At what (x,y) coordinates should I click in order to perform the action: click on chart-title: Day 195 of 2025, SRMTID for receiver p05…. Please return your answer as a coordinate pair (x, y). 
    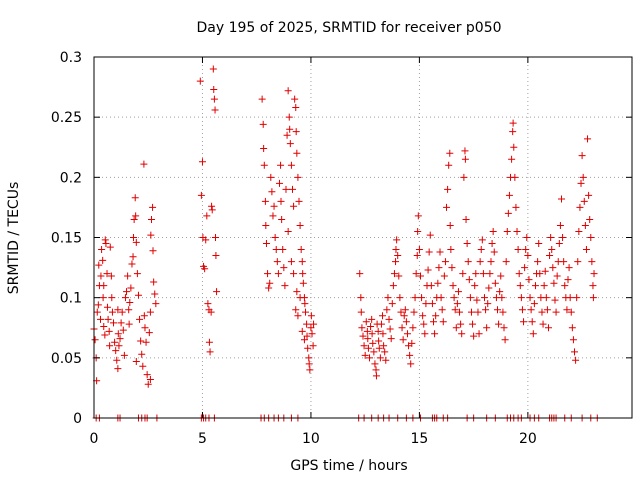
    Looking at the image, I should click on (348, 28).